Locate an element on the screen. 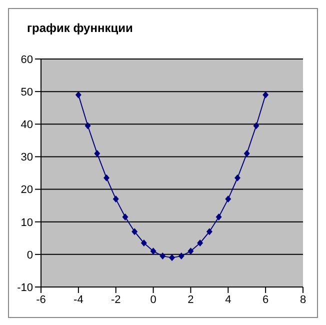 This screenshot has height=325, width=326. y-tick-label: -10 is located at coordinates (25, 288).